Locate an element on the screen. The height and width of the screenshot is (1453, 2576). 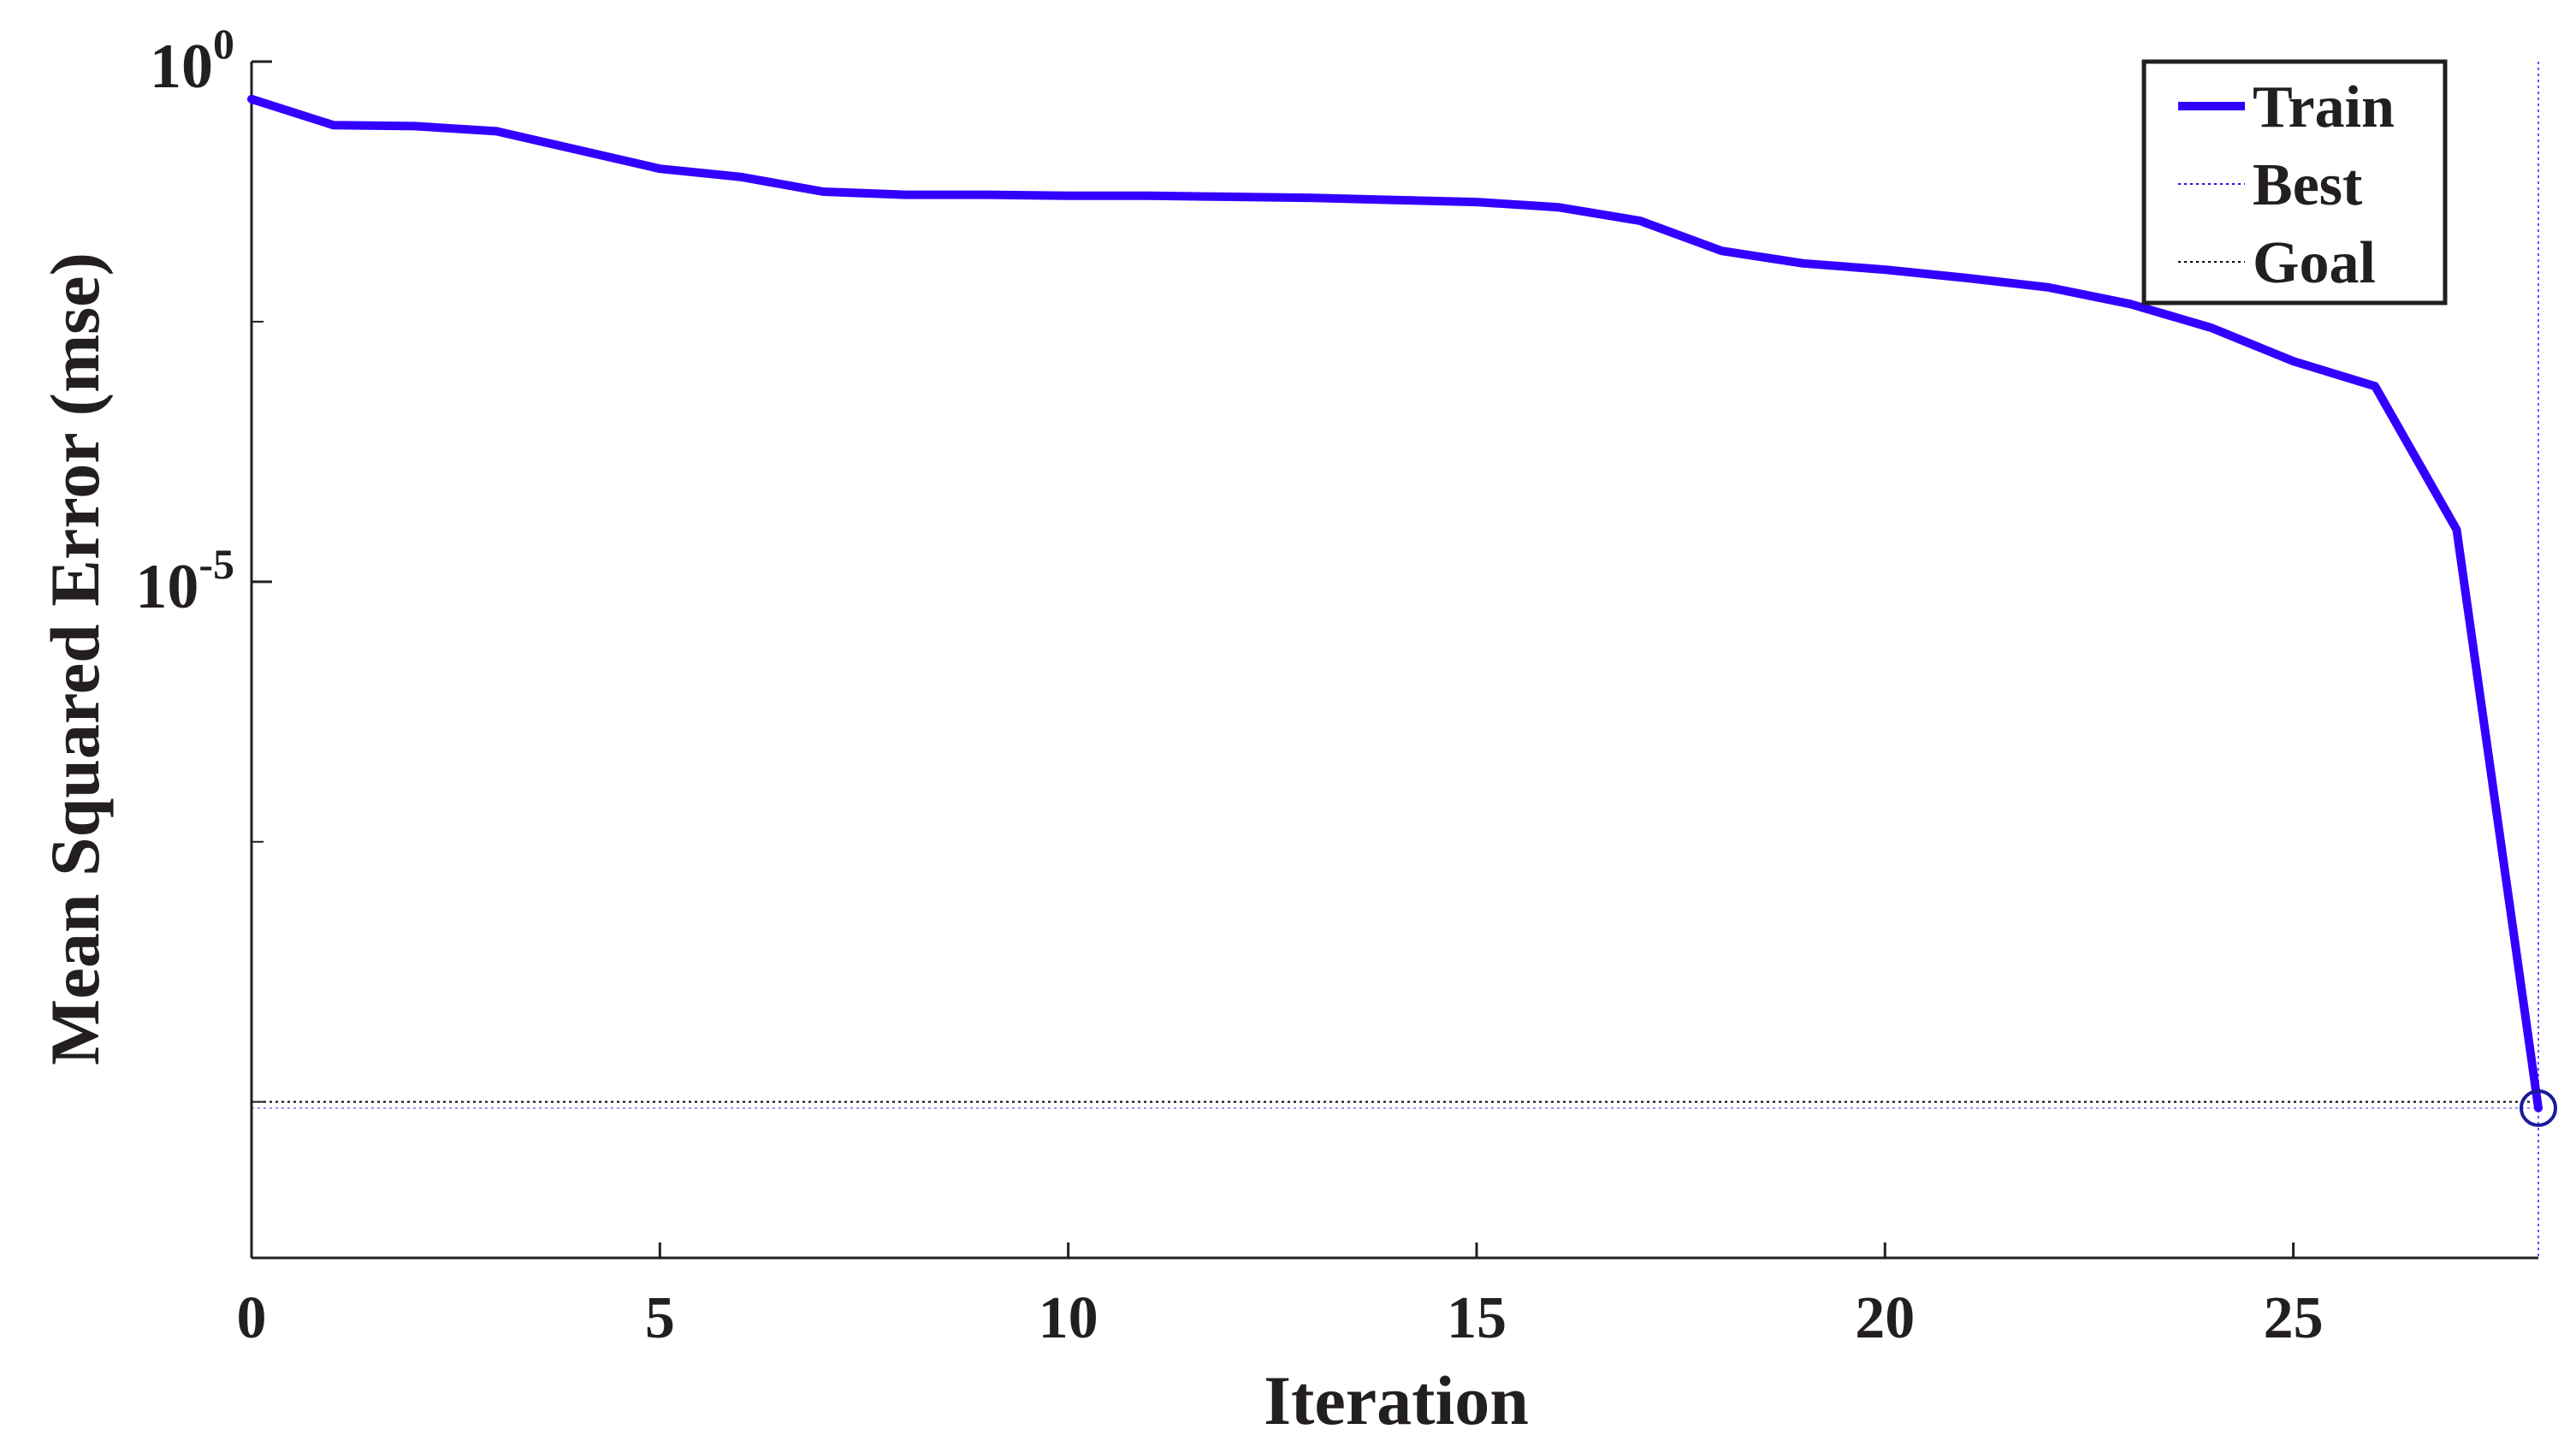
x-tick-label: 5 is located at coordinates (660, 1318).